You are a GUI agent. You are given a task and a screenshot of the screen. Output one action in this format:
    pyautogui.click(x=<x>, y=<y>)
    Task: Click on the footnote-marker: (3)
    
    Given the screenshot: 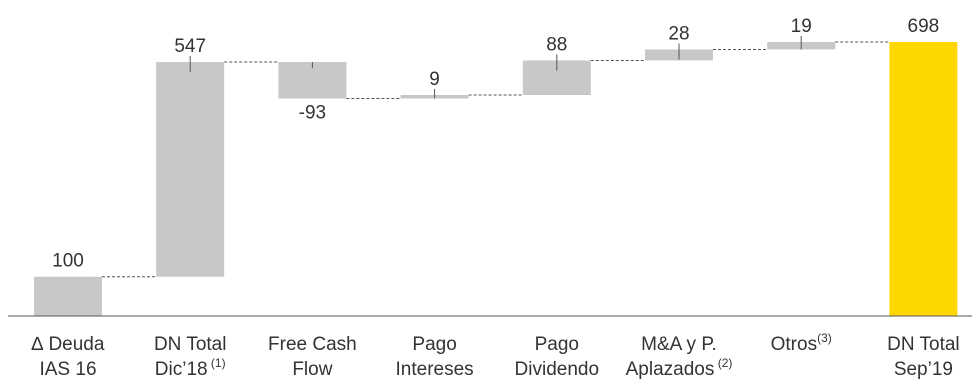 What is the action you would take?
    pyautogui.click(x=824, y=338)
    